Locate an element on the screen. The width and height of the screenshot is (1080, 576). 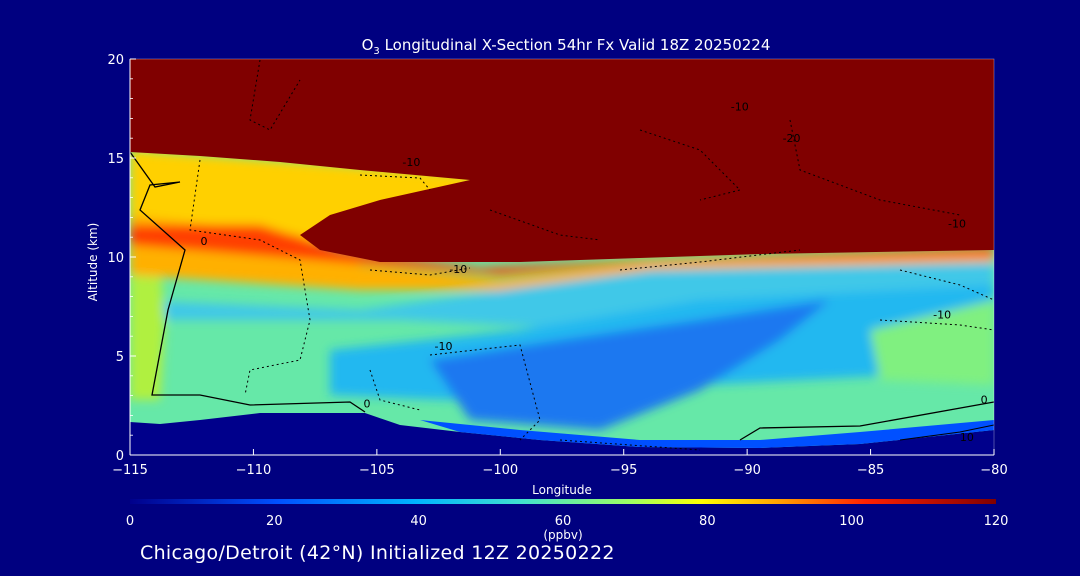
colorbar-tick-label: 60 is located at coordinates (563, 521).